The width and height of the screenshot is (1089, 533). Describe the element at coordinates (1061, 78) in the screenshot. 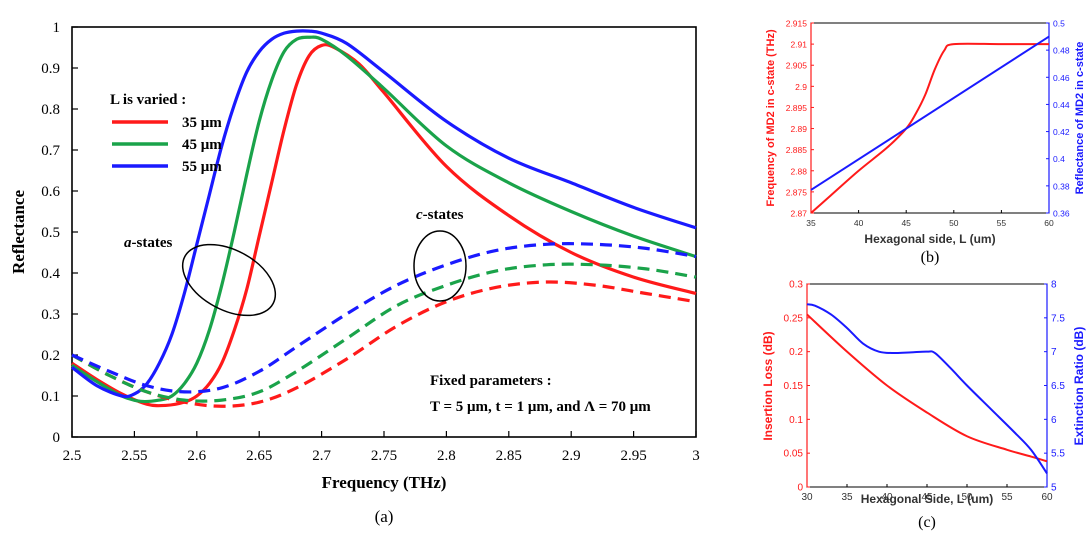

I see `b-y-right-tick-label: 0.46` at that location.